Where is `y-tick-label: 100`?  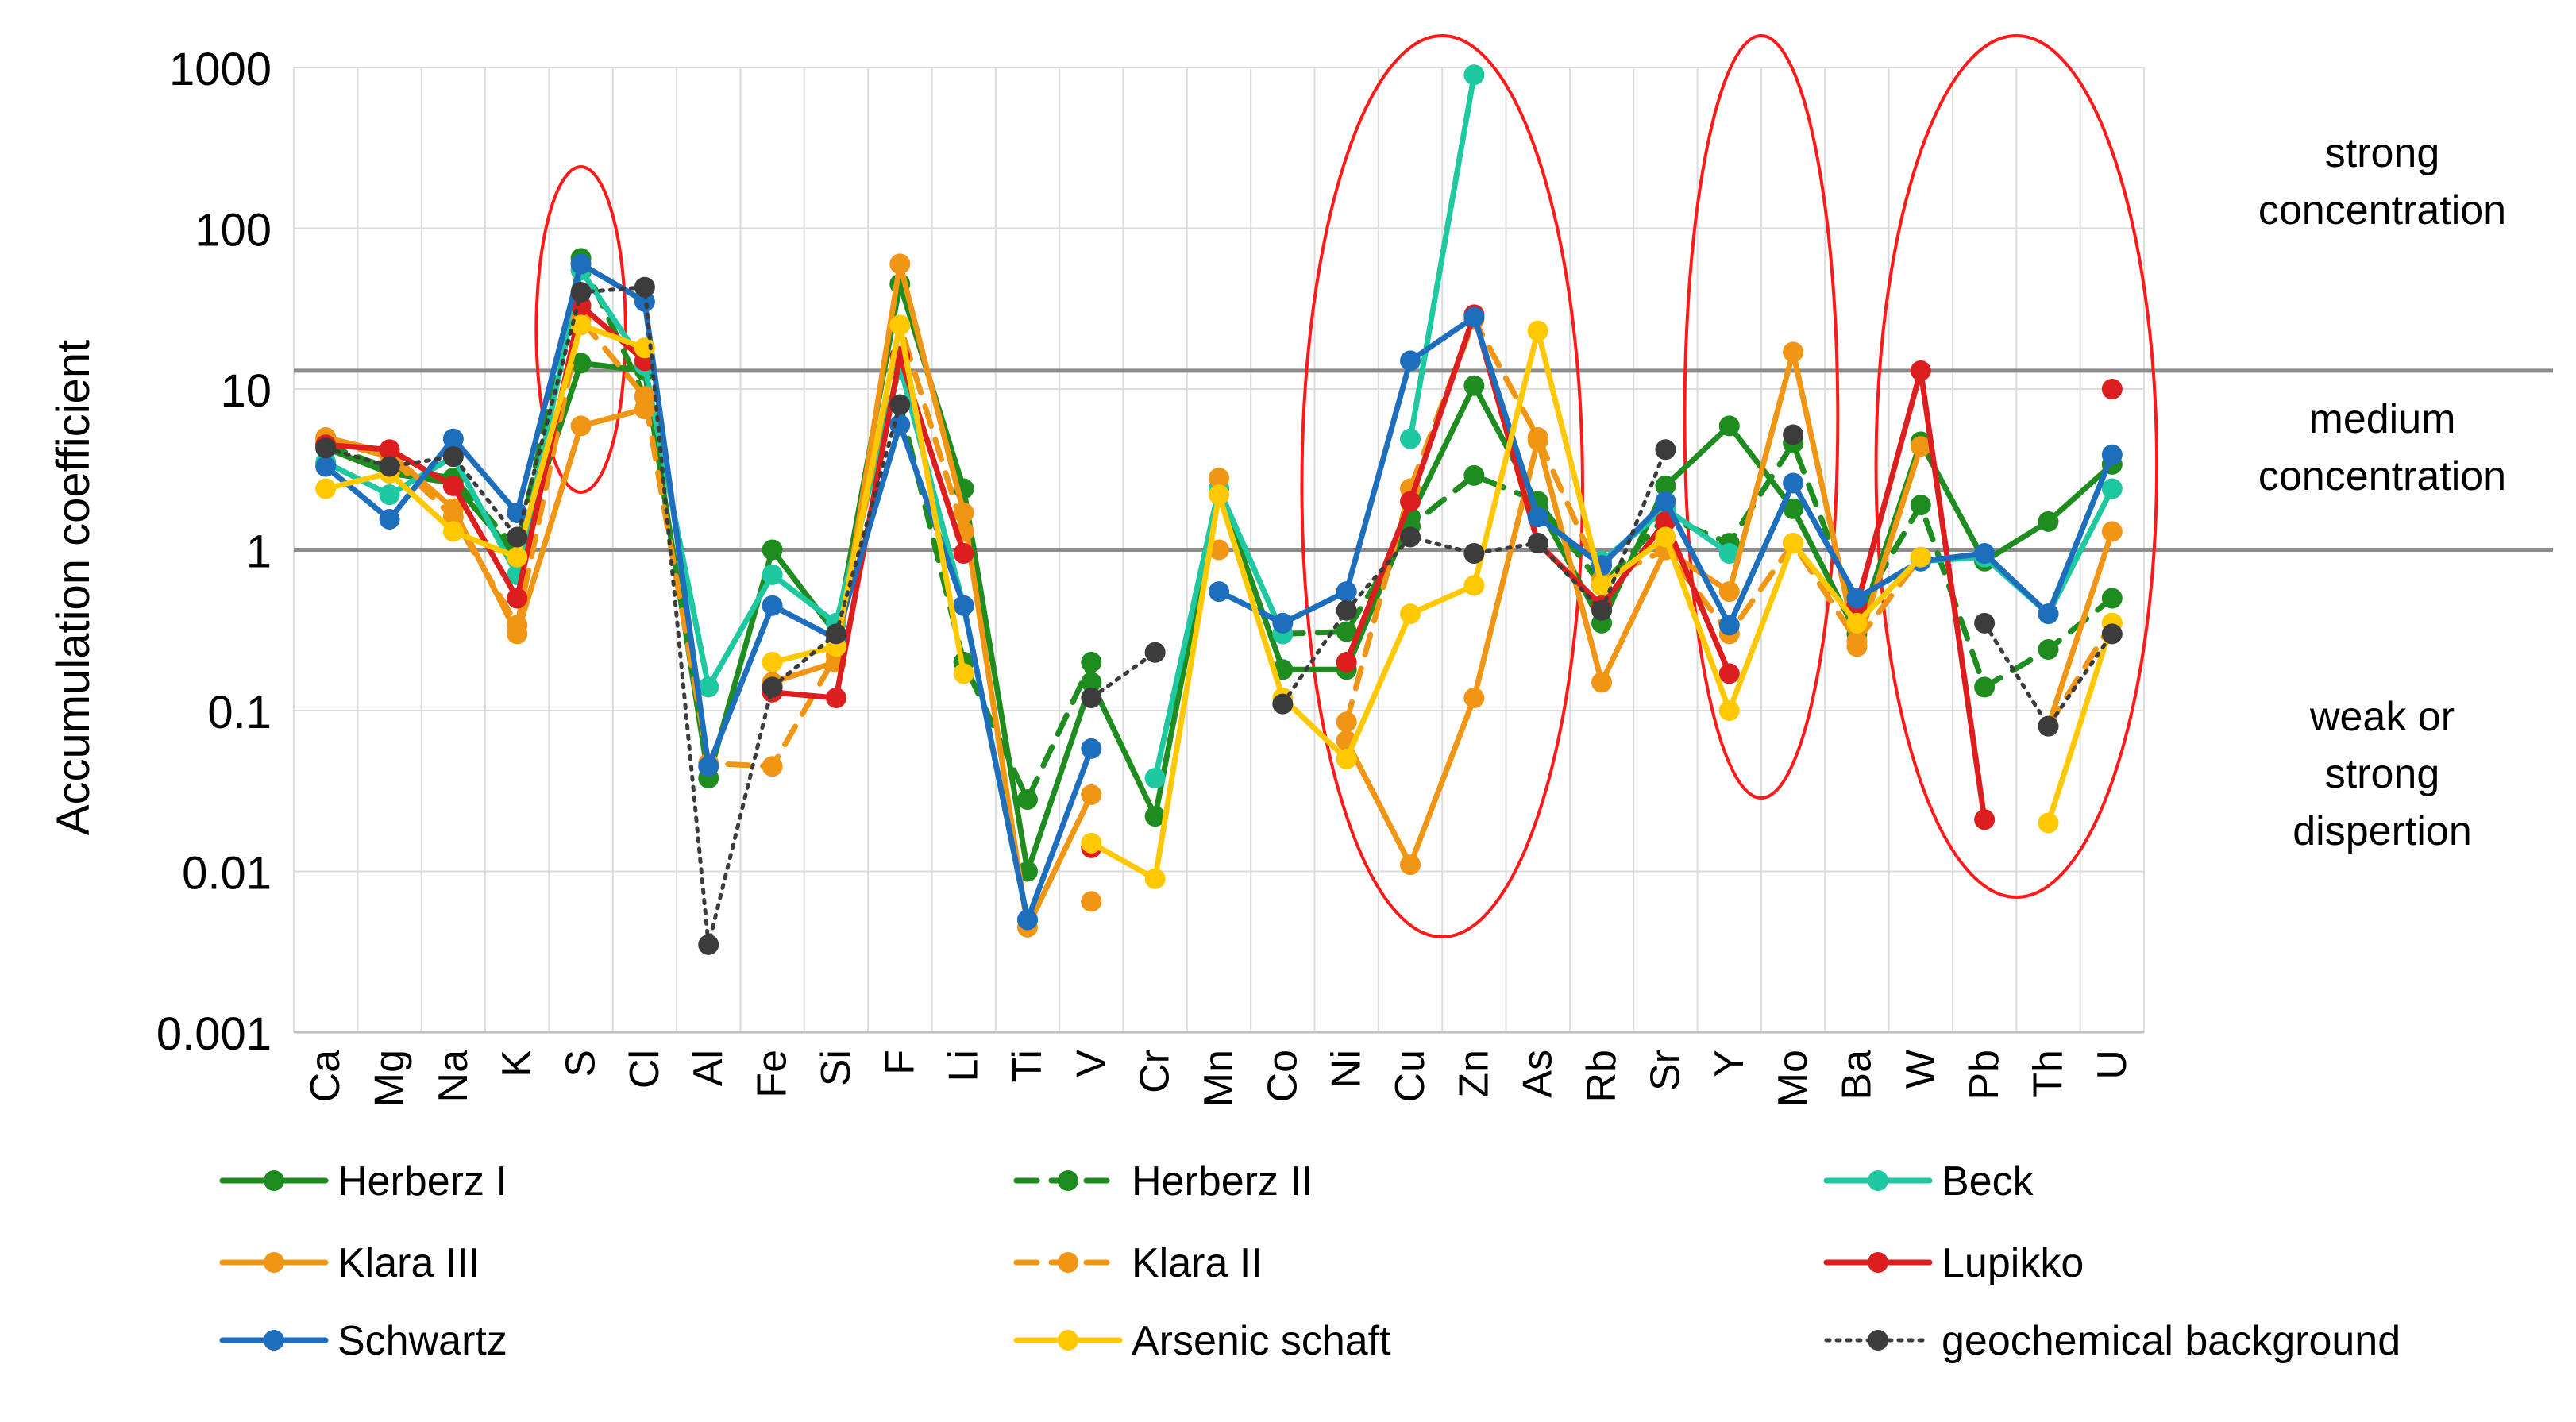
y-tick-label: 100 is located at coordinates (234, 230).